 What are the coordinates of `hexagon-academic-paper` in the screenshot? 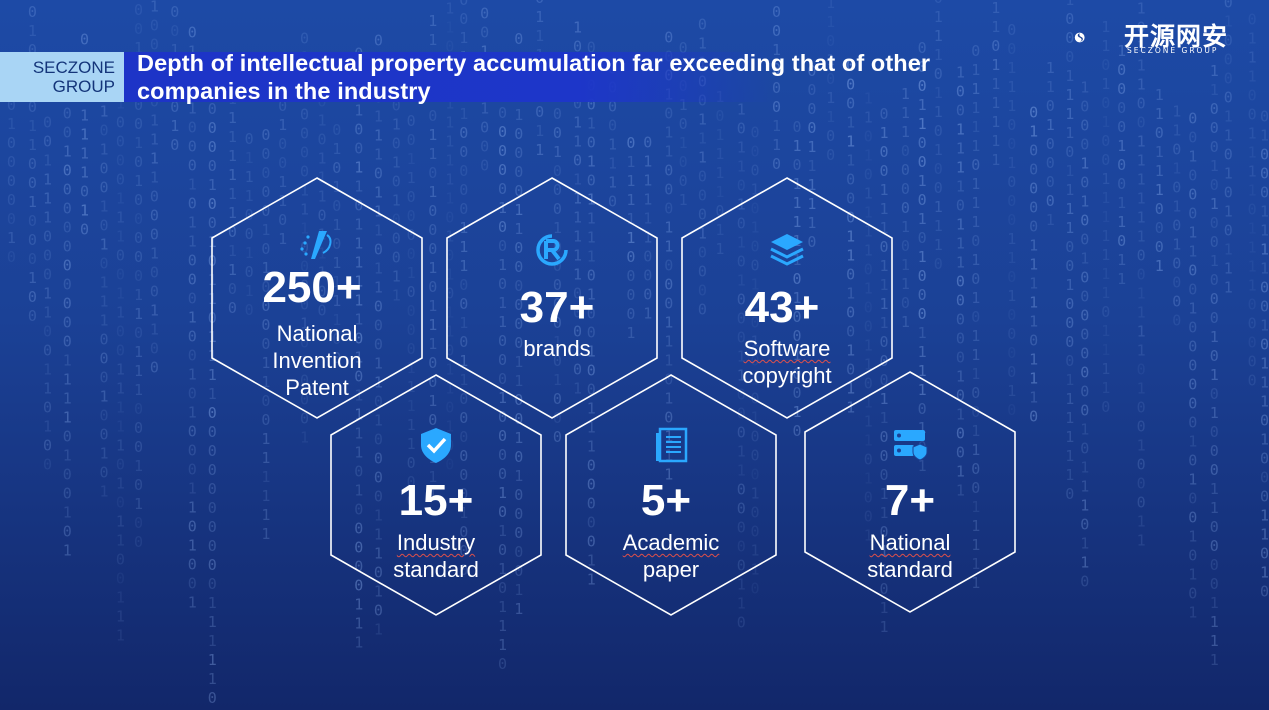 It's located at (671, 495).